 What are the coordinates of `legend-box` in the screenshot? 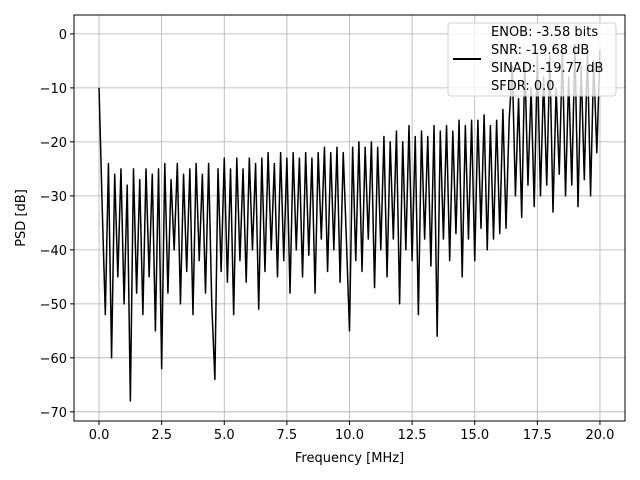 It's located at (532, 59).